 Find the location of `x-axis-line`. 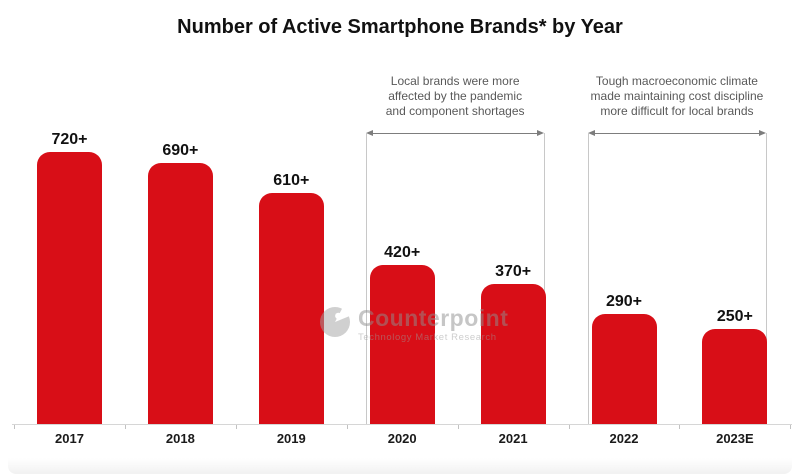

x-axis-line is located at coordinates (402, 424).